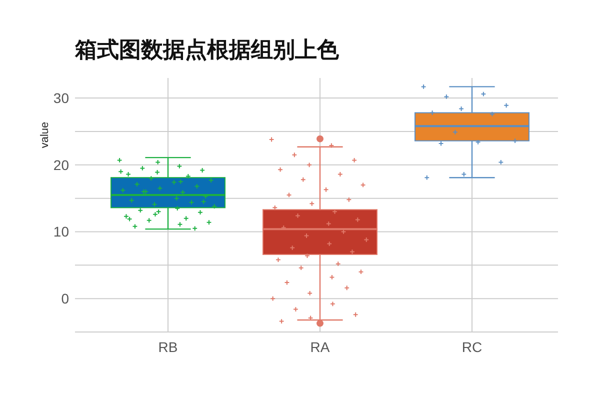 This screenshot has height=410, width=600. What do you see at coordinates (65, 298) in the screenshot?
I see `y-tick-label: 0` at bounding box center [65, 298].